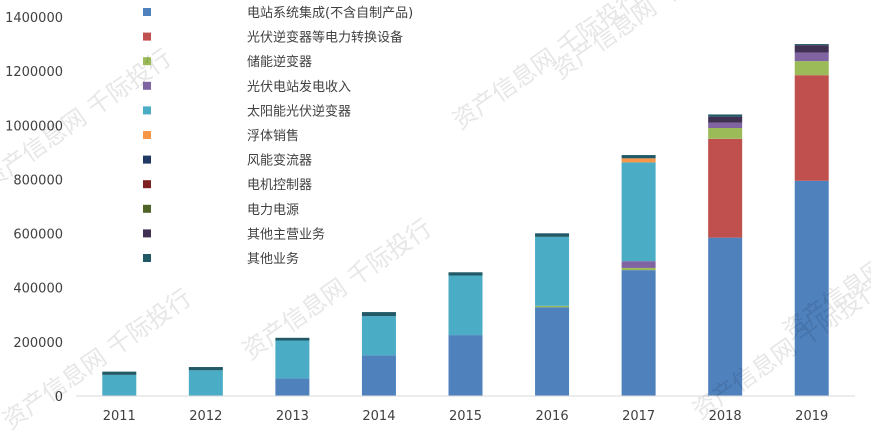 Image resolution: width=871 pixels, height=445 pixels. I want to click on legend-item: 光伏电站发电收入, so click(247, 87).